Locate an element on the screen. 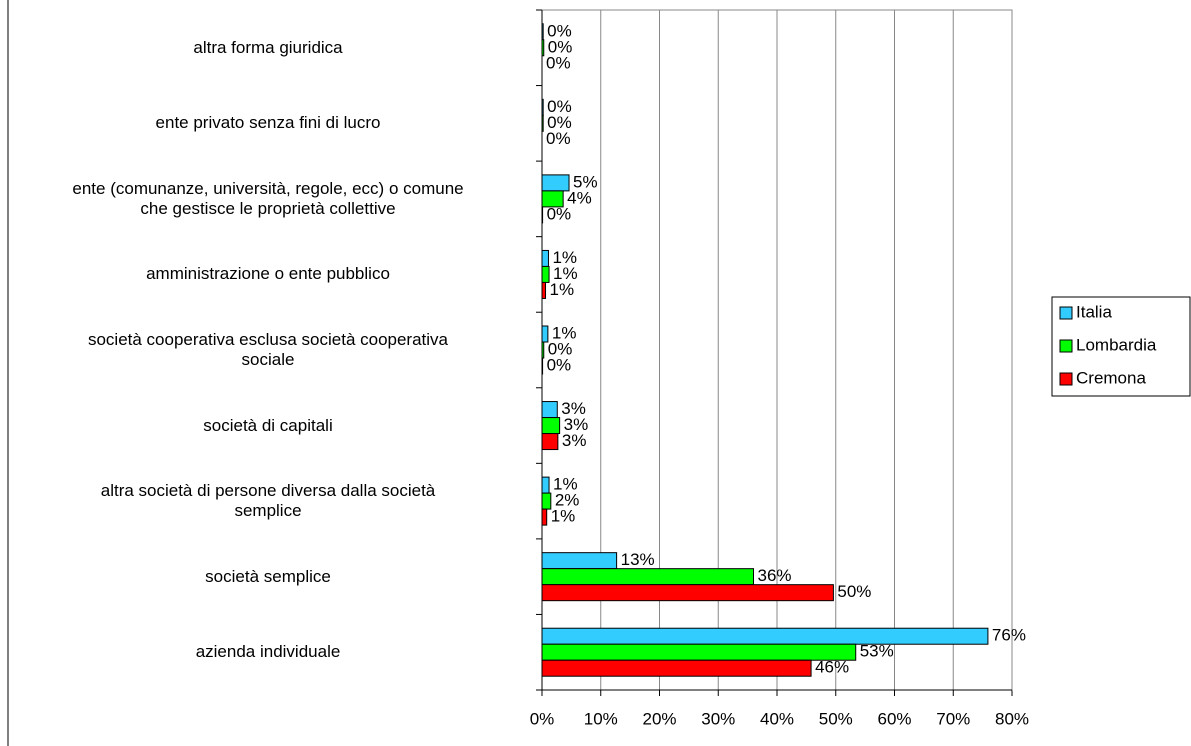 The width and height of the screenshot is (1191, 746). x-tick-label: 0% is located at coordinates (542, 718).